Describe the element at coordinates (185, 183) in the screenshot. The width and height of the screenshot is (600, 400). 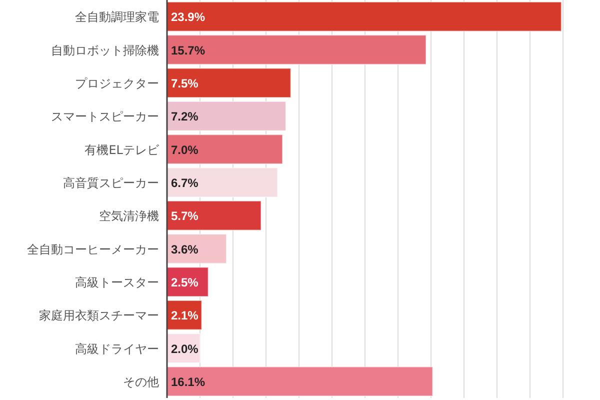
I see `data-label: 6.7%` at that location.